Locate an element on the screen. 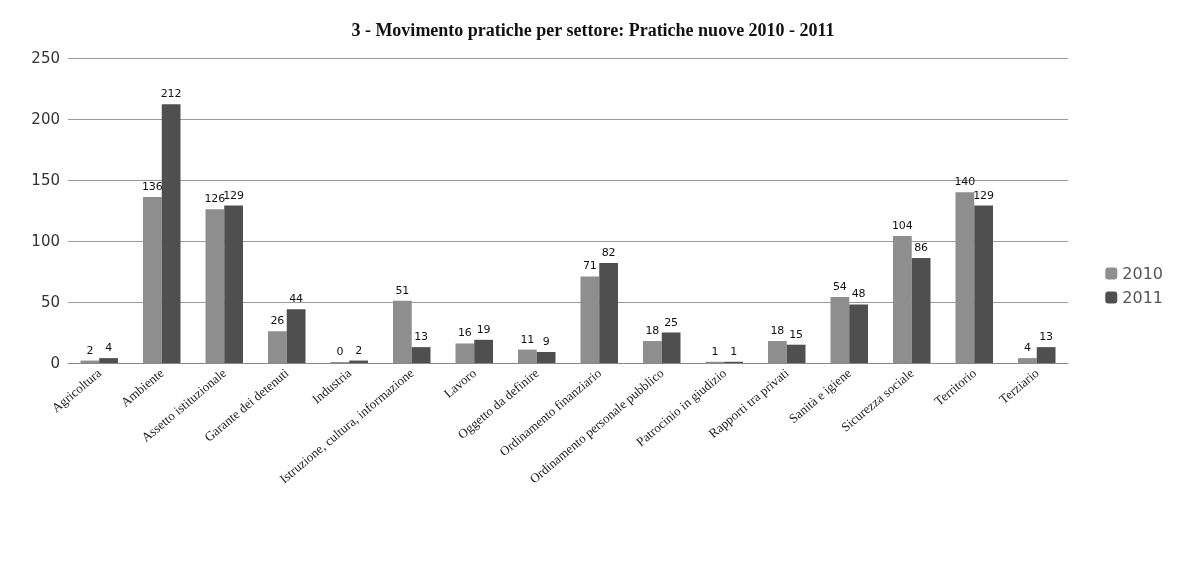 Image resolution: width=1189 pixels, height=572 pixels. data-label: 212 is located at coordinates (171, 94).